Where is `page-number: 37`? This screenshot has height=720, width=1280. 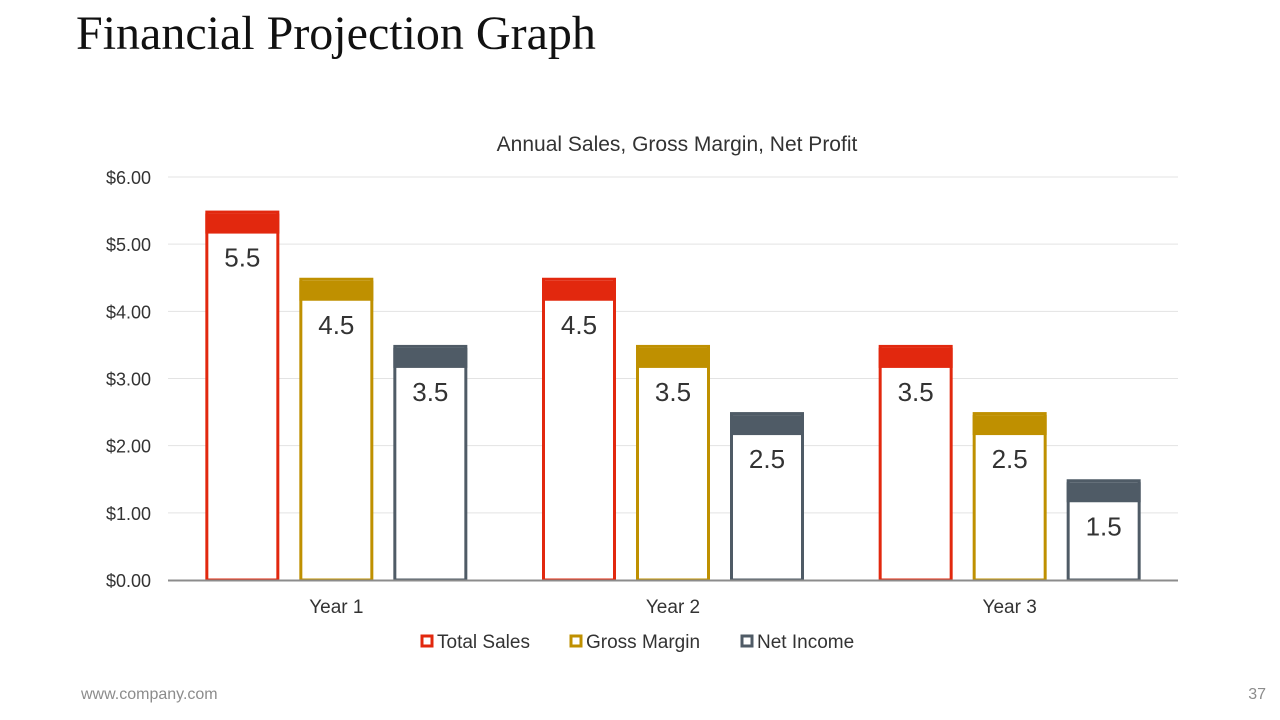 page-number: 37 is located at coordinates (1257, 694).